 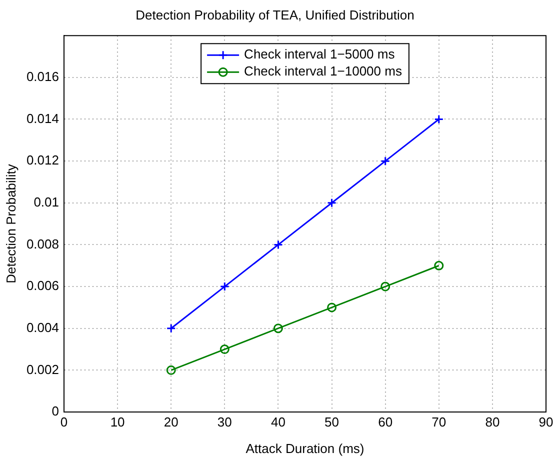 I want to click on x-axis-title: Attack Duration (ms), so click(x=305, y=448).